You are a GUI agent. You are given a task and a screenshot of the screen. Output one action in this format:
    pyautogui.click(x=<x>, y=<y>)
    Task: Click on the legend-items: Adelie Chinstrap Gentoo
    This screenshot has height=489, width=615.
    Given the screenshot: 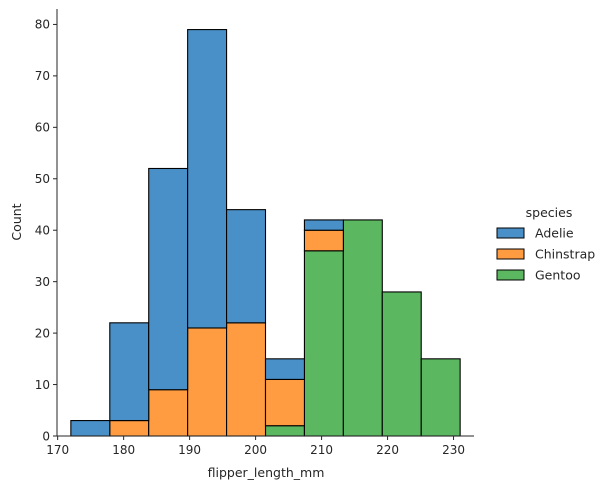 What is the action you would take?
    pyautogui.click(x=545, y=254)
    